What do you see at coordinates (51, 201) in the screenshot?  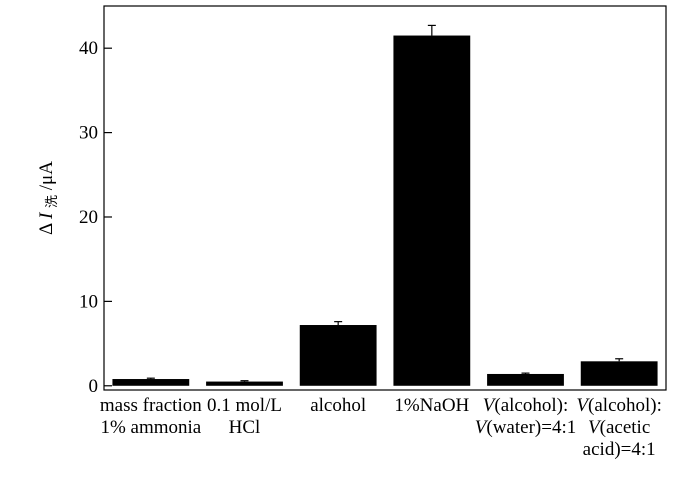 I see `y-axis-label-subscript: 洗` at bounding box center [51, 201].